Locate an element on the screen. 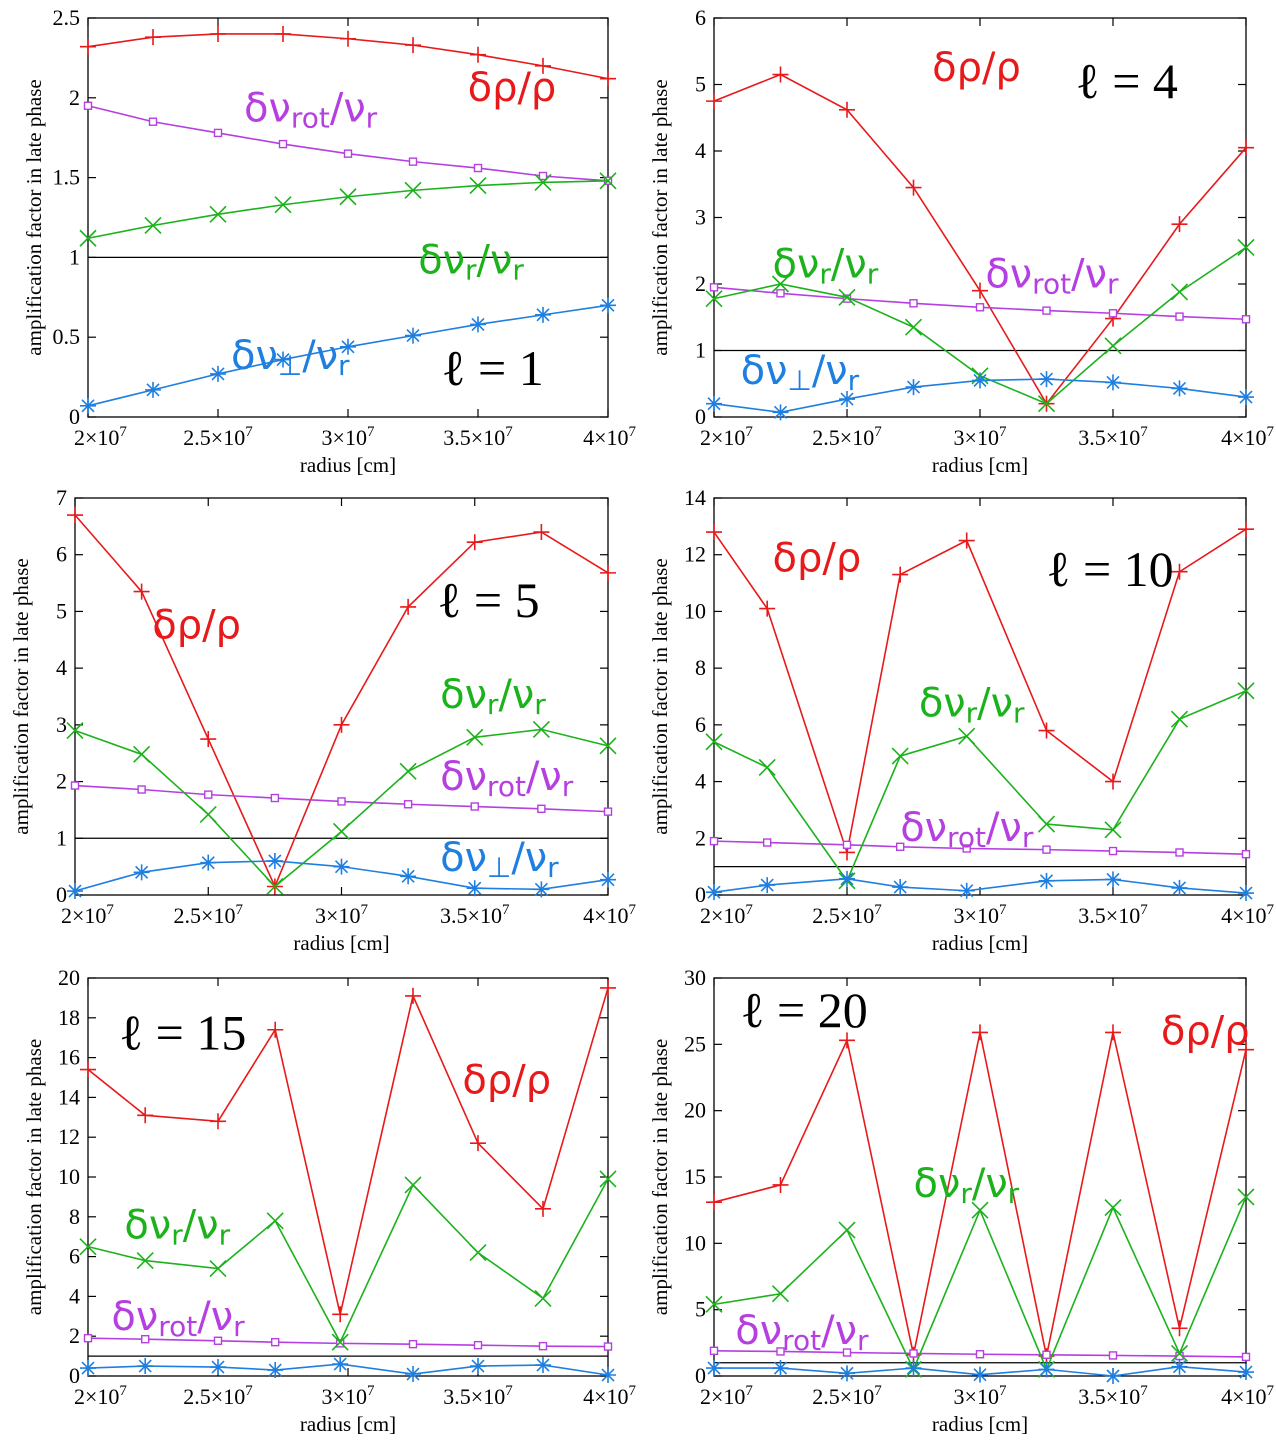  y-tick-label: 6 is located at coordinates (61, 554).